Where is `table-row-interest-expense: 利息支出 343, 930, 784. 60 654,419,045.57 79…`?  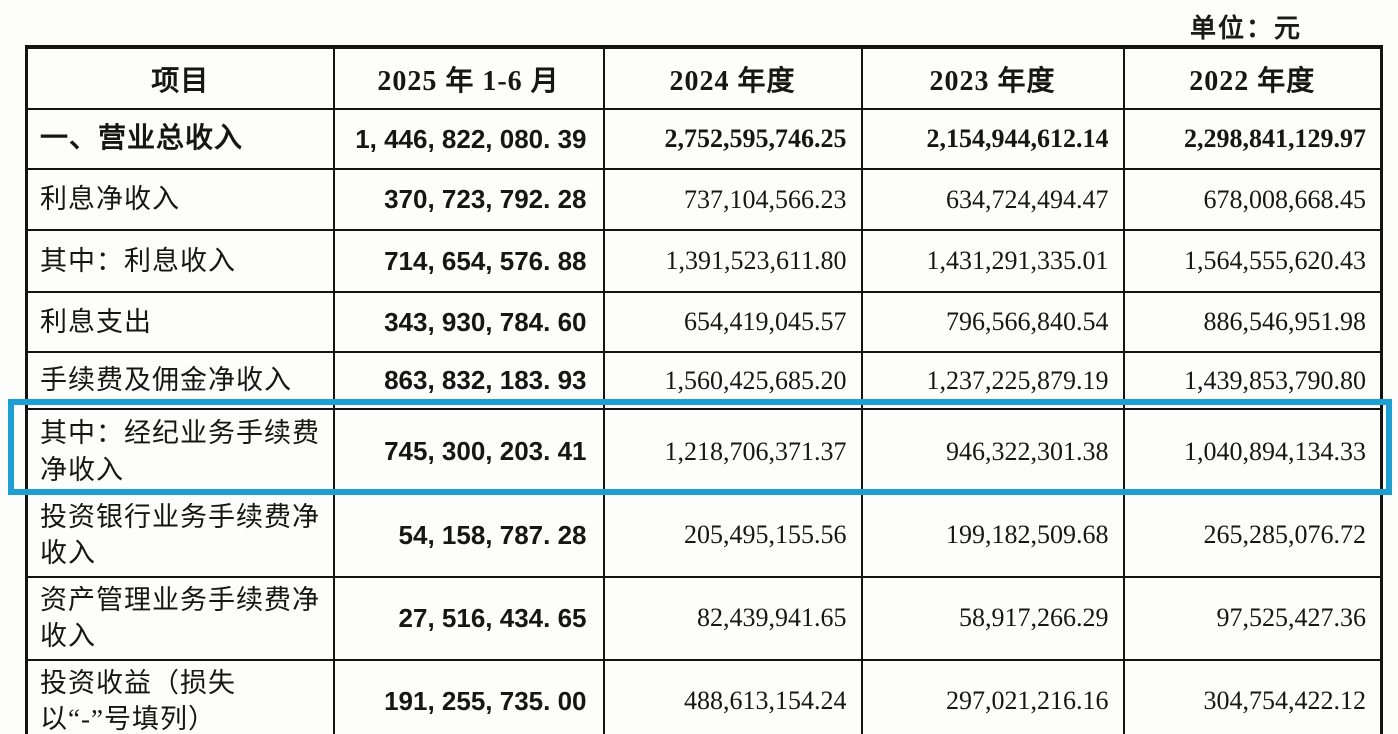 table-row-interest-expense: 利息支出 343, 930, 784. 60 654,419,045.57 79… is located at coordinates (704, 322).